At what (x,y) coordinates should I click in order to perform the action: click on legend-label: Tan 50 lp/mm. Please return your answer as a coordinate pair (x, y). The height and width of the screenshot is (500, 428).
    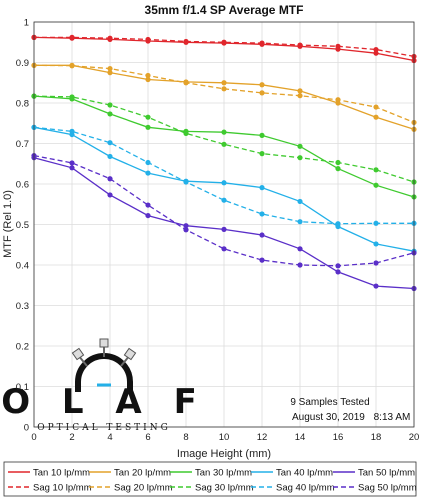
    Looking at the image, I should click on (386, 473).